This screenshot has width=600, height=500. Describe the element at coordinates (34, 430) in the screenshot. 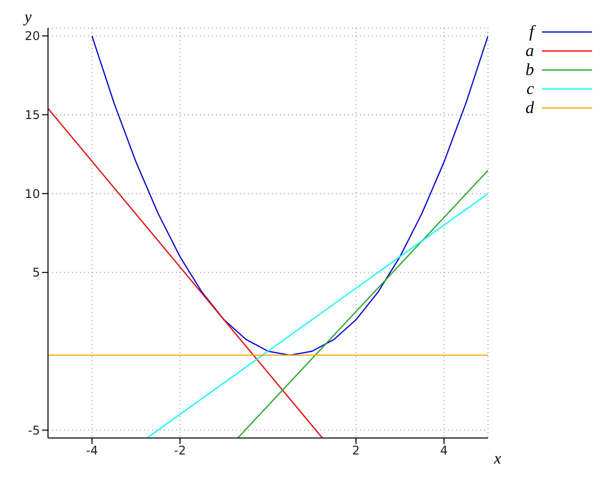

I see `y-tick-label: -5` at that location.